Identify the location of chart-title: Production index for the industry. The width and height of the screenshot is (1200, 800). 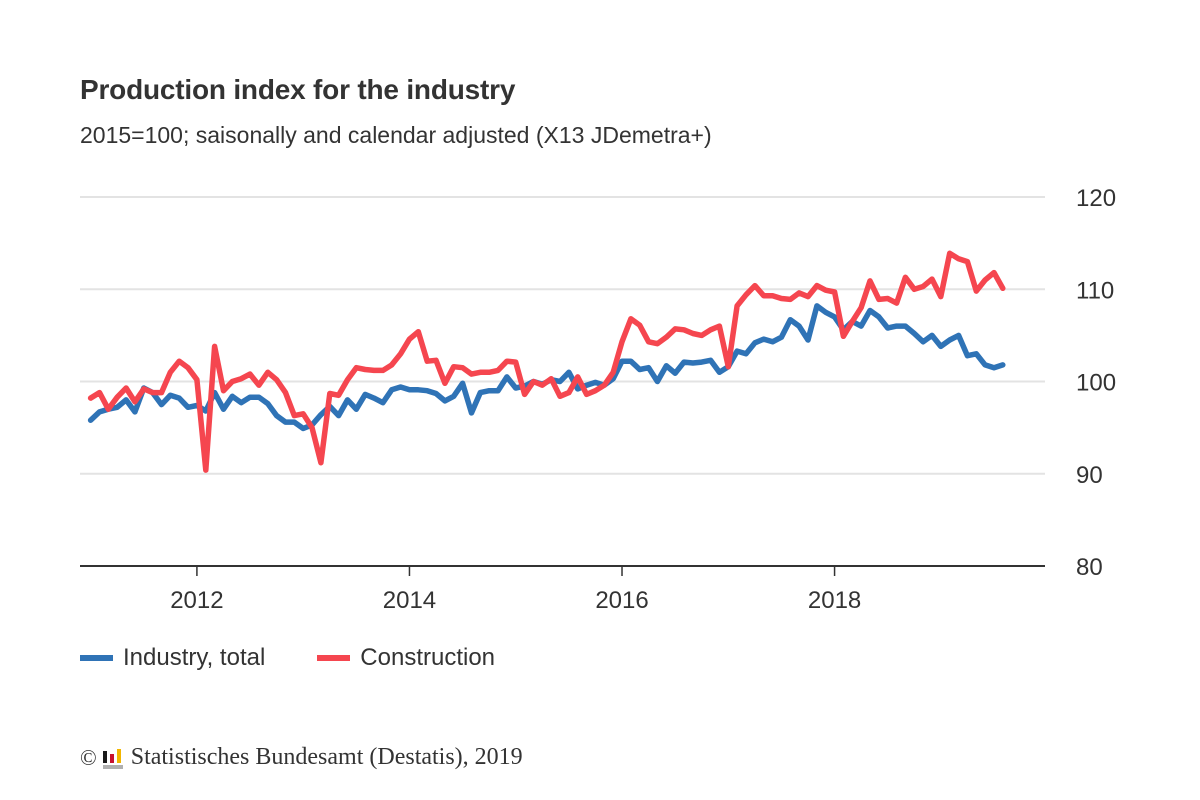
(298, 89).